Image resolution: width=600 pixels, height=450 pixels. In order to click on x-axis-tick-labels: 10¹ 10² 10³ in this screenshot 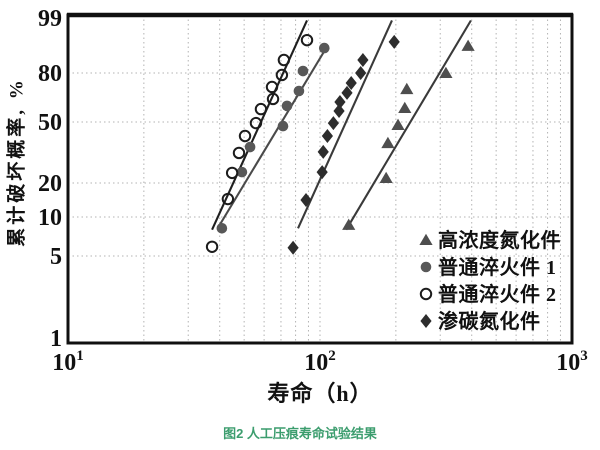, I will do `click(320, 362)`.